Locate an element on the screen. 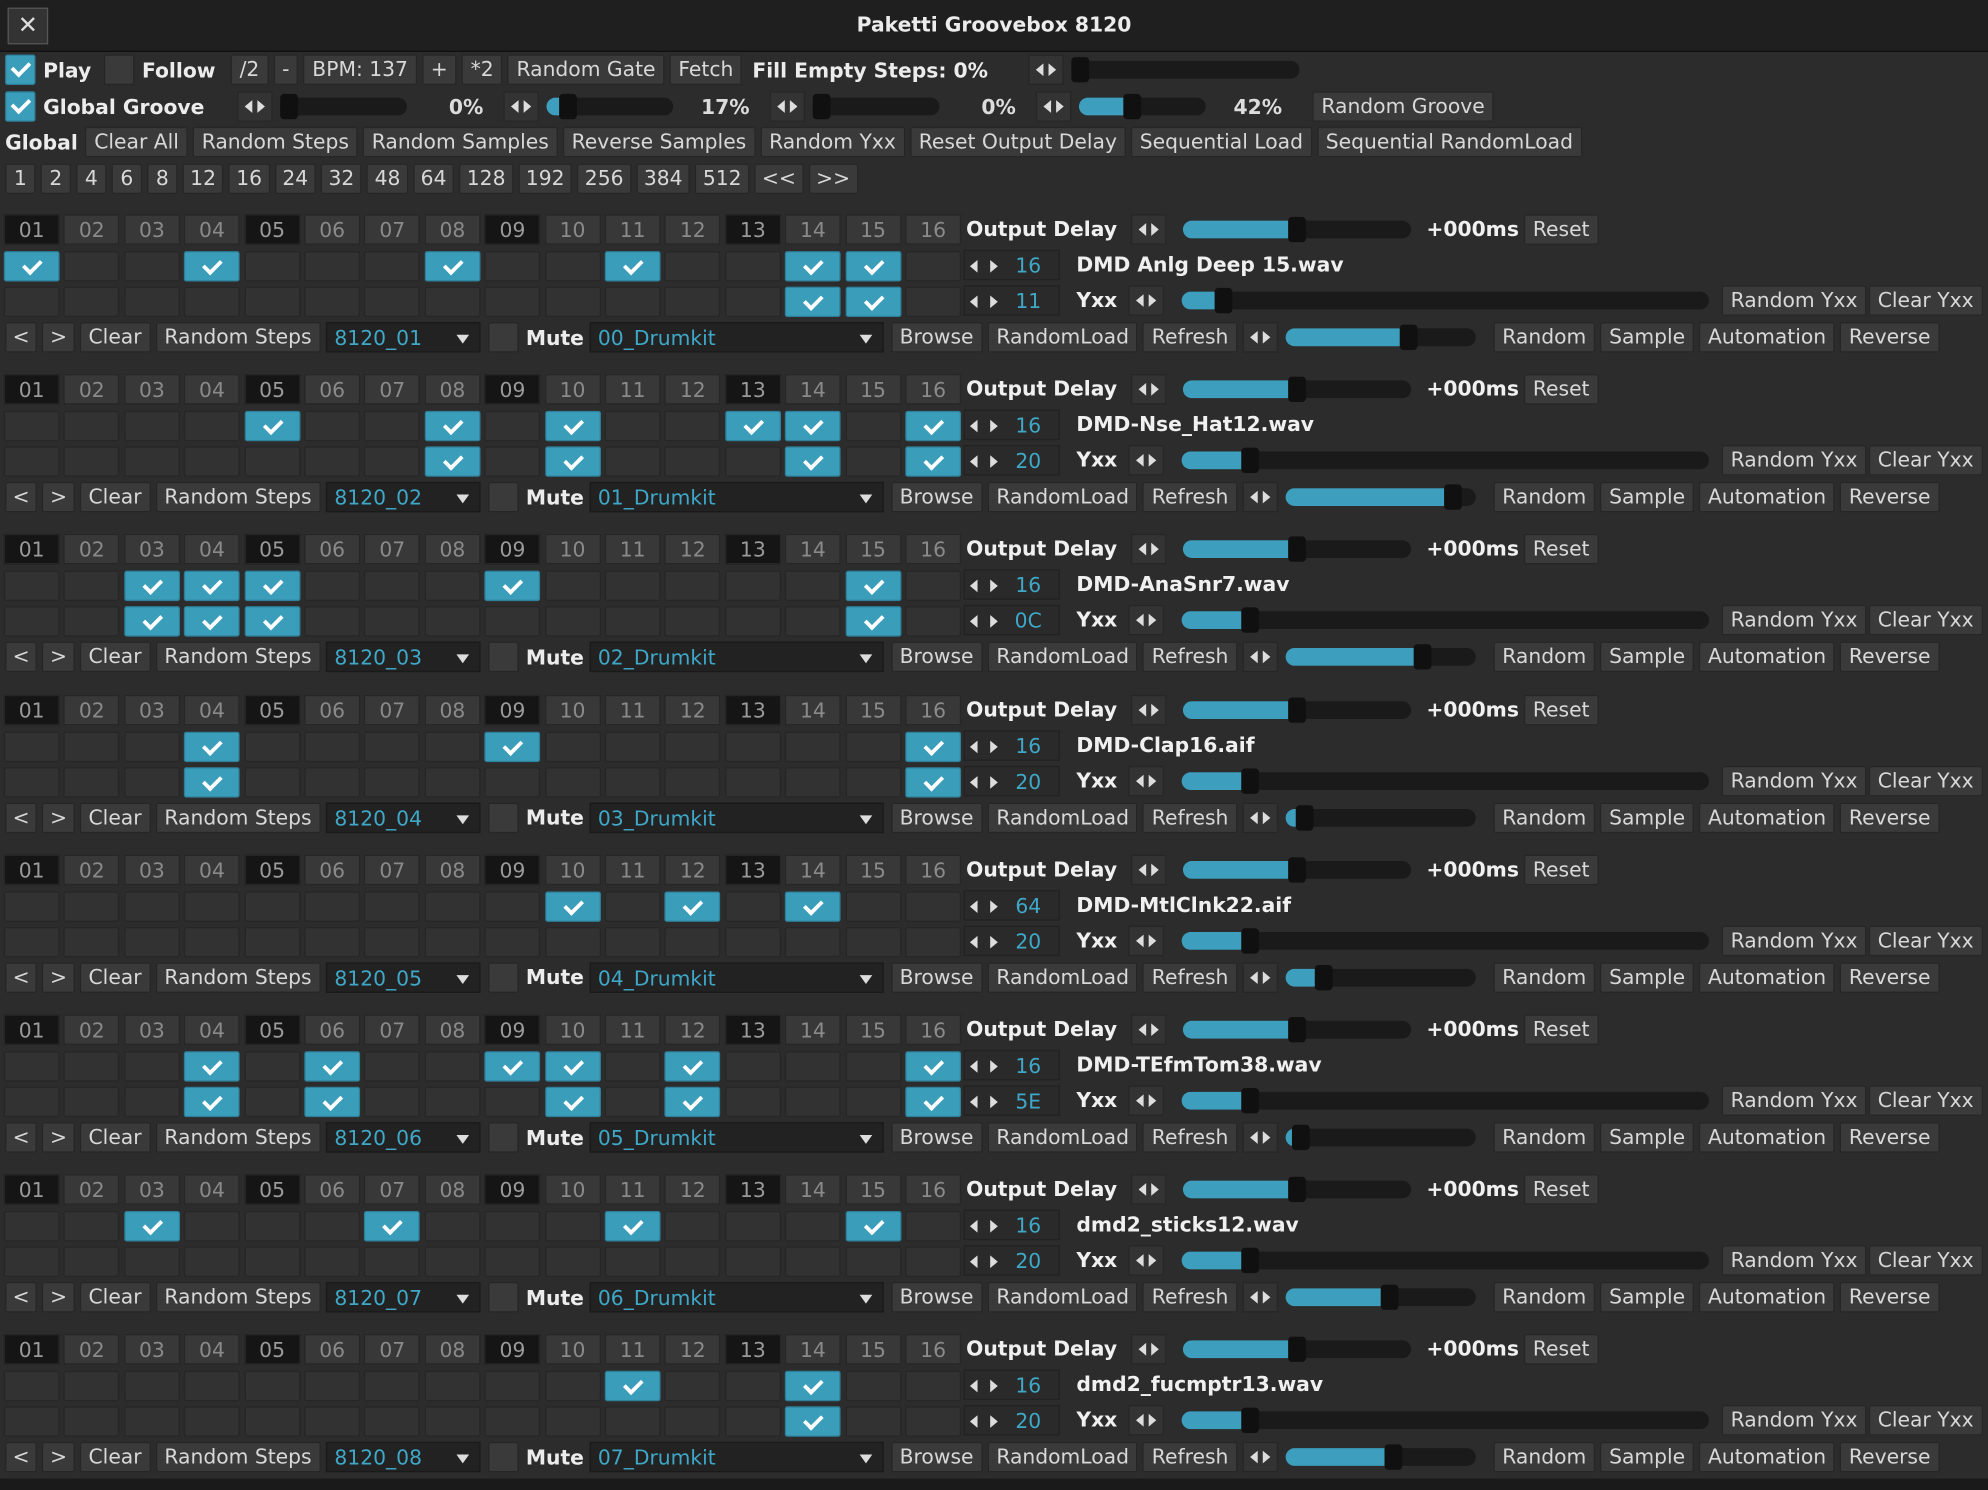 Image resolution: width=1988 pixels, height=1490 pixels. step-length-button: 8 is located at coordinates (162, 179).